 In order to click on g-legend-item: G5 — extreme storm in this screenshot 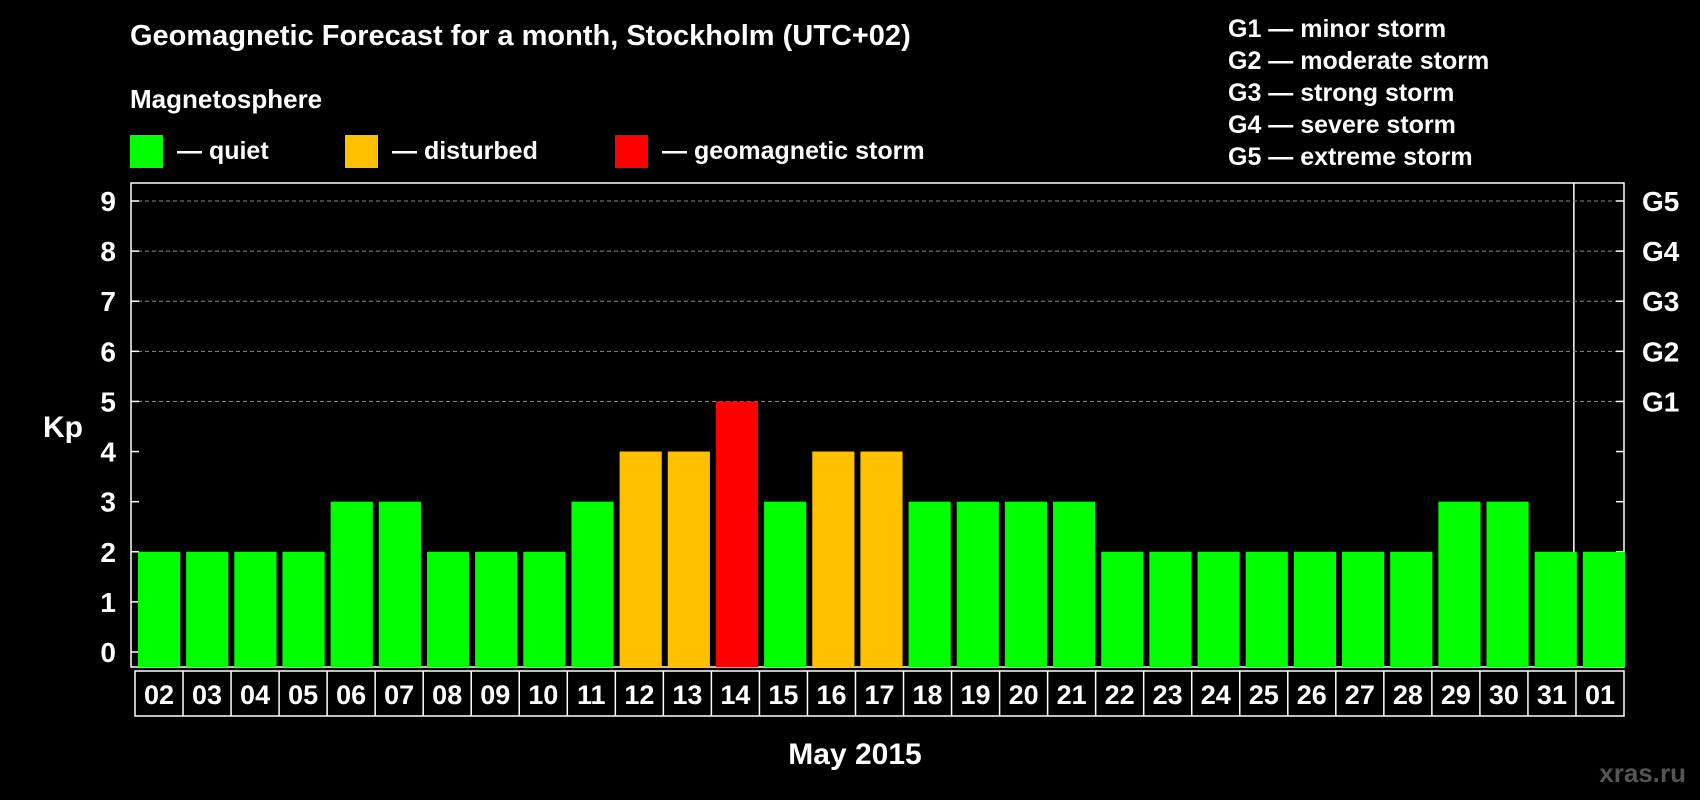, I will do `click(1350, 157)`.